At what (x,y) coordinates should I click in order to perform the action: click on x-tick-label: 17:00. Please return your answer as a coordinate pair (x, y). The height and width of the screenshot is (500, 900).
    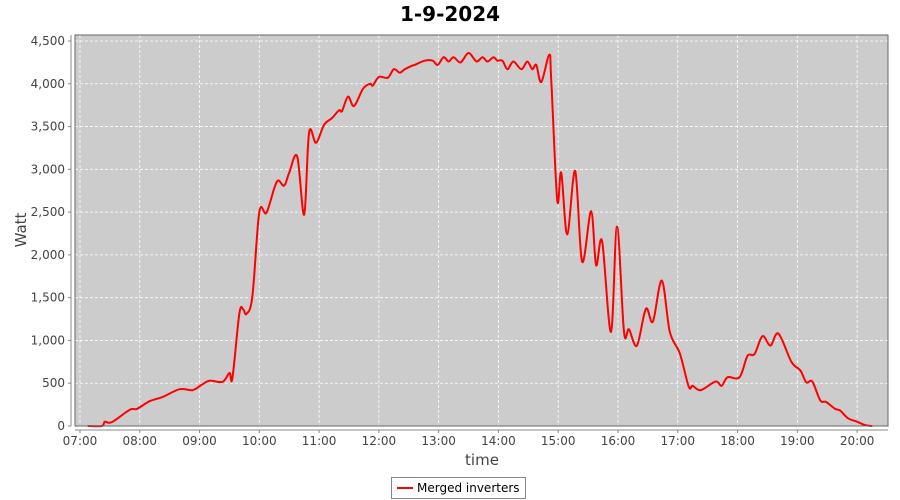
    Looking at the image, I should click on (677, 441).